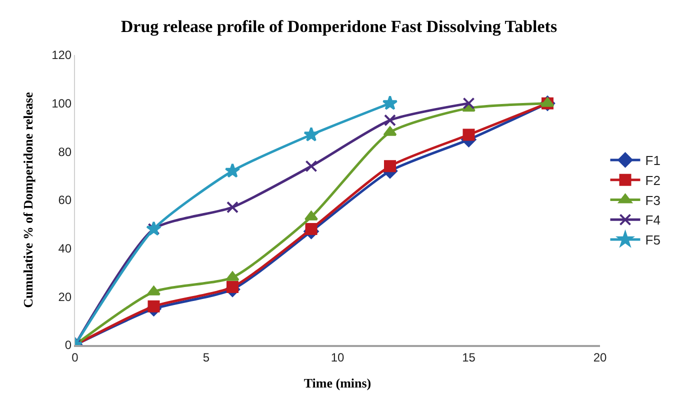  I want to click on legend-label: F2, so click(652, 180).